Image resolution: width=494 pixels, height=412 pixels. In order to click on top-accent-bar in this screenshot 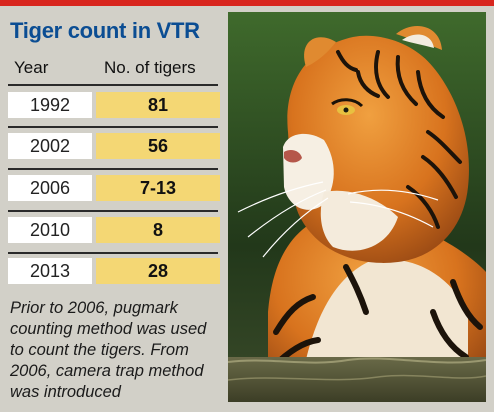, I will do `click(247, 3)`.